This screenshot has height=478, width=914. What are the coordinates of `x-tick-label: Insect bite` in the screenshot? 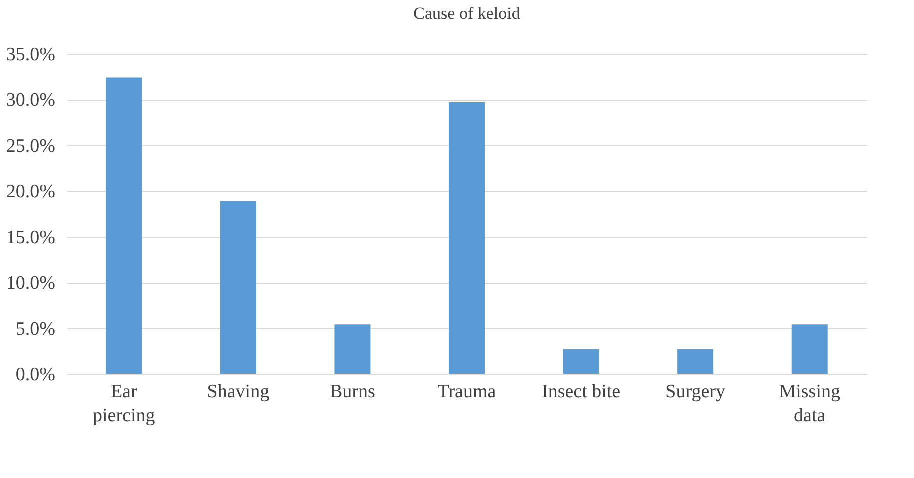 It's located at (581, 392).